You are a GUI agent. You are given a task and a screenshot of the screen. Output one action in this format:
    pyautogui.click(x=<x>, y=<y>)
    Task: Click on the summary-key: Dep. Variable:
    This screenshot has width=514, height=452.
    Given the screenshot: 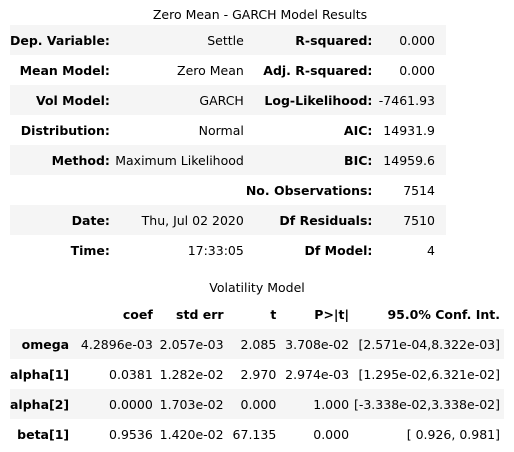 What is the action you would take?
    pyautogui.click(x=60, y=40)
    